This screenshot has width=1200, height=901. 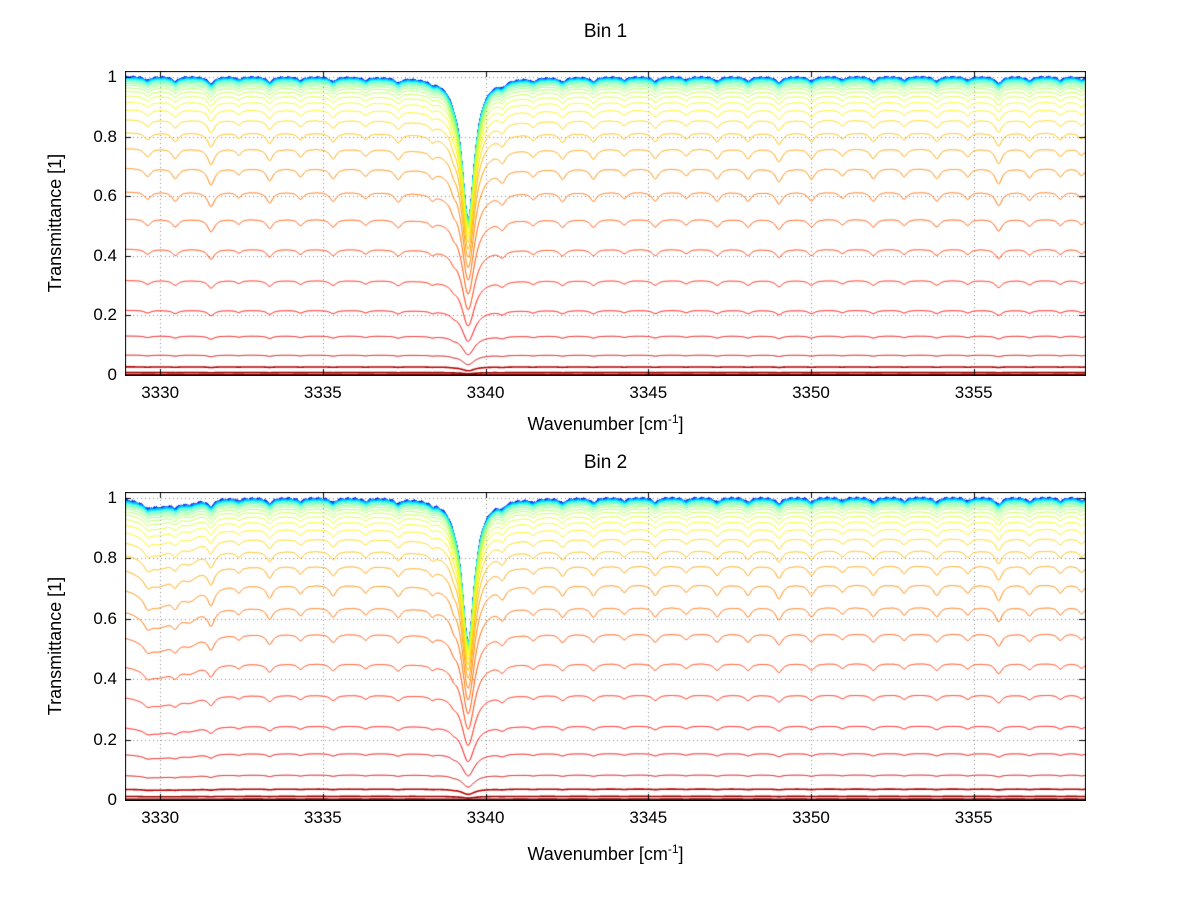 I want to click on bin2-y-tick-label-0.8: 0.8, so click(x=105, y=558).